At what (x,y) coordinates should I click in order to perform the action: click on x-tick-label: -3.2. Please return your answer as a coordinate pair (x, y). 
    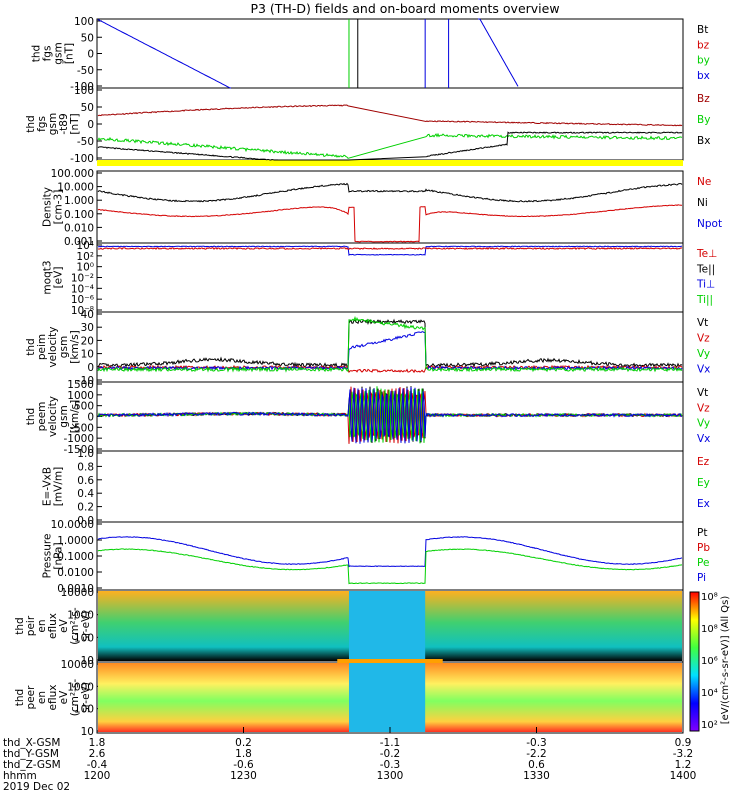
    Looking at the image, I should click on (683, 754).